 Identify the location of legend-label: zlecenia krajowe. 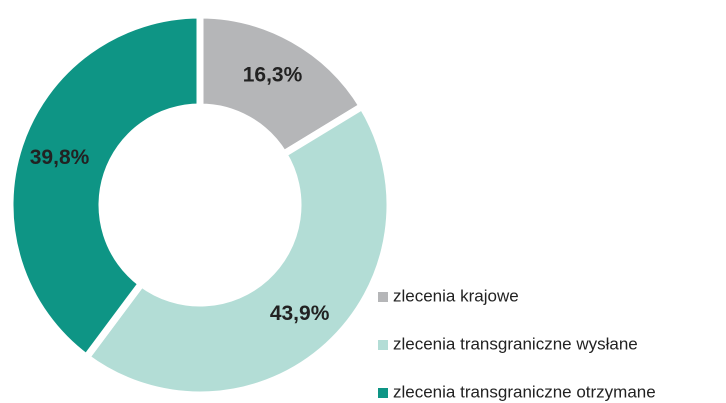
(456, 295).